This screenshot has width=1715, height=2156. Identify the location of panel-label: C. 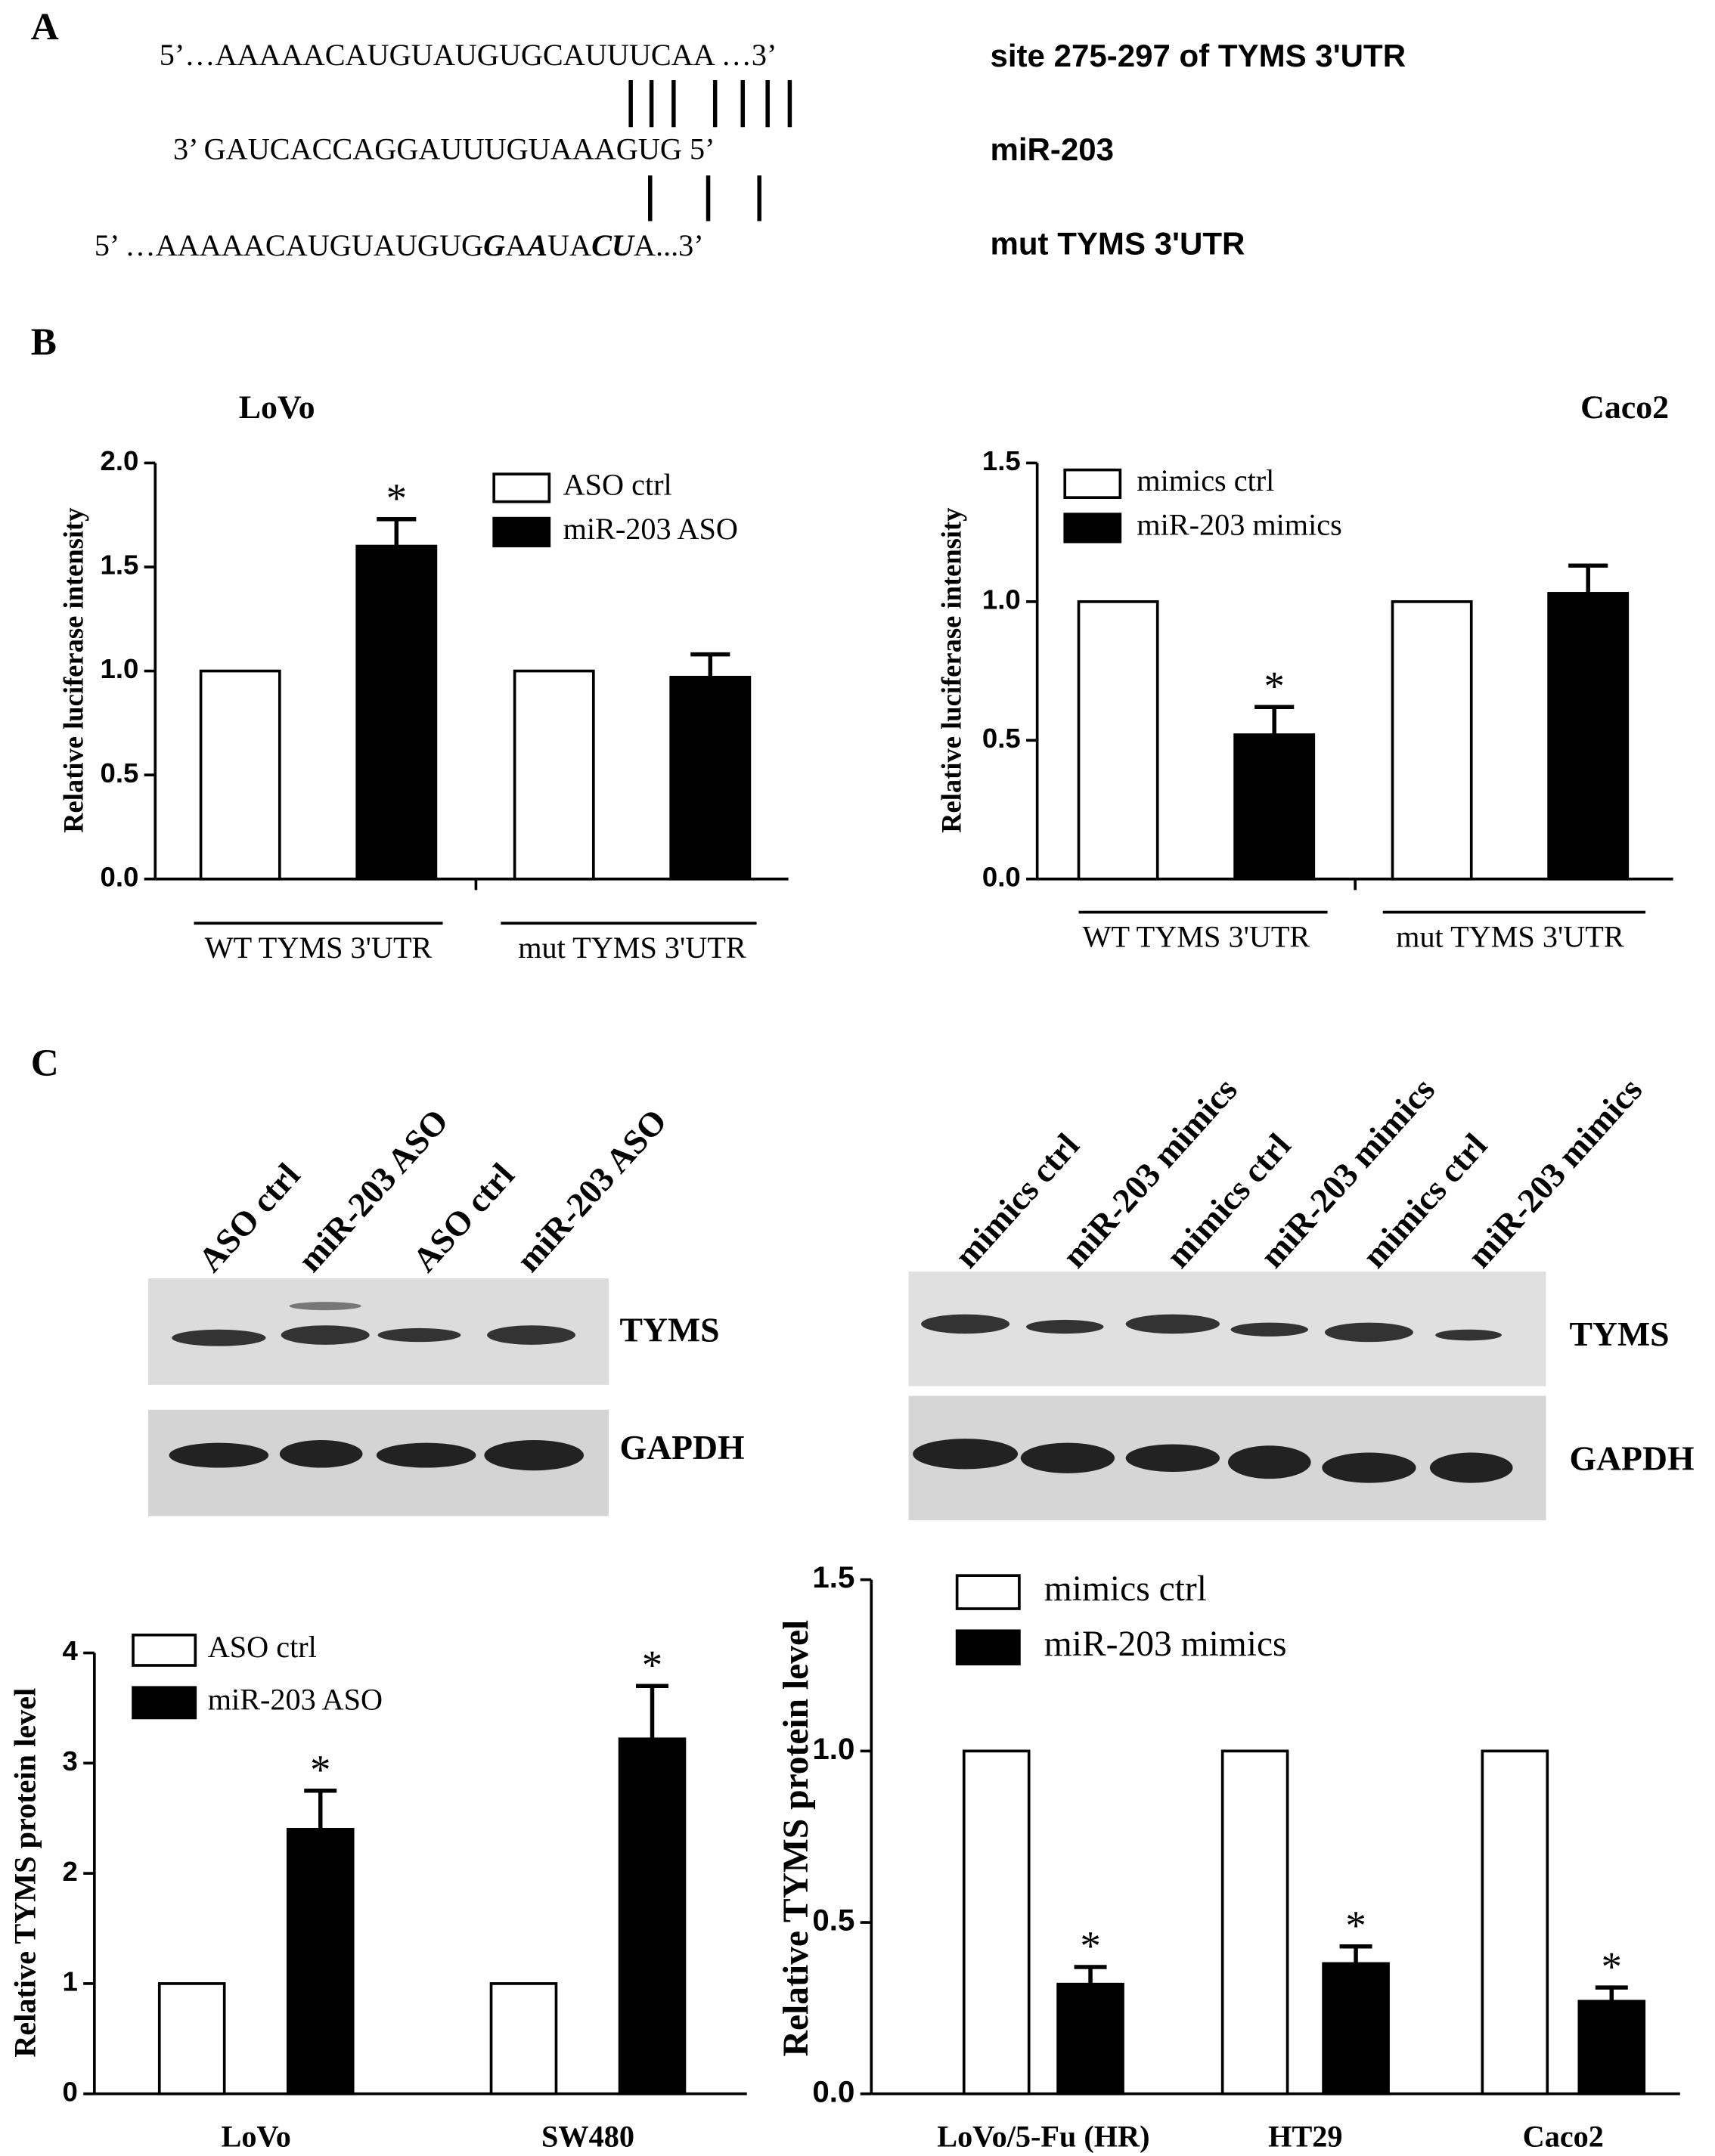
(45, 1063).